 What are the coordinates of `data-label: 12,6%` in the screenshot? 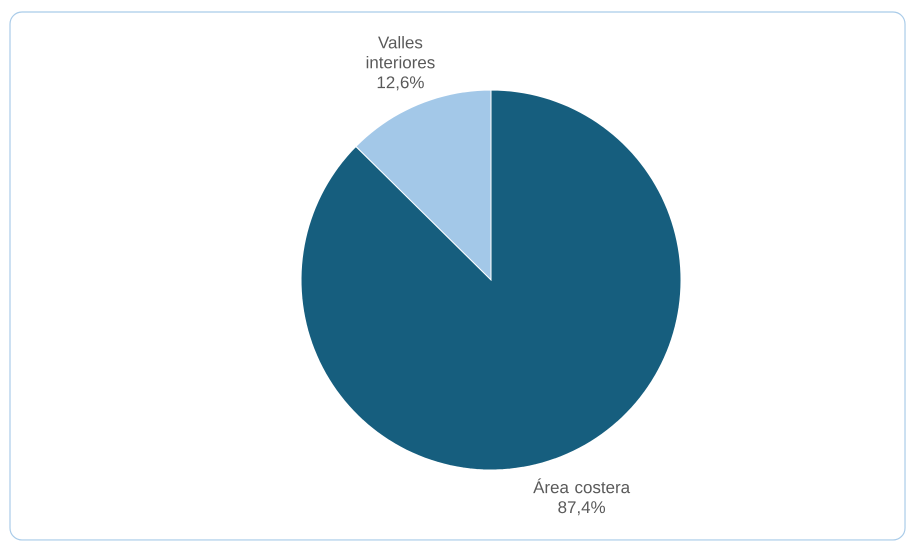 It's located at (401, 83).